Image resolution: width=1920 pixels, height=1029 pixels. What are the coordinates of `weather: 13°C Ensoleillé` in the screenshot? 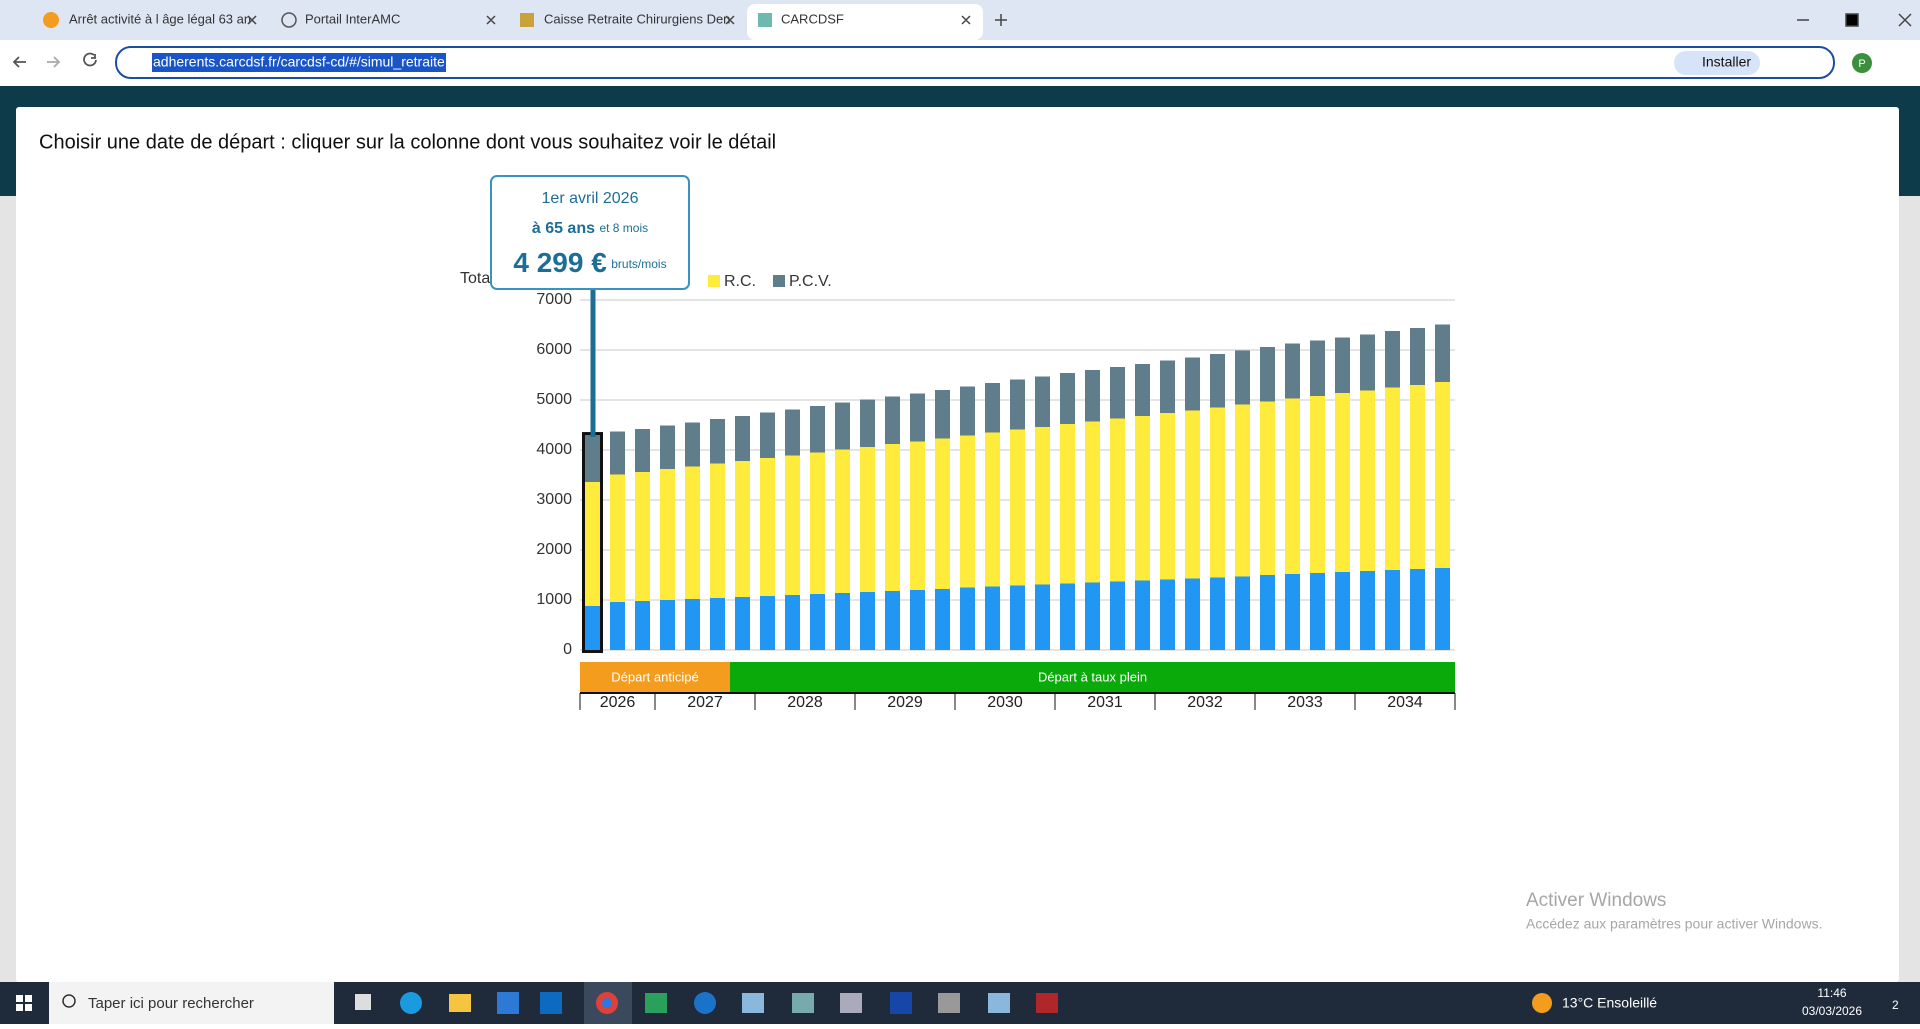 It's located at (1609, 1003).